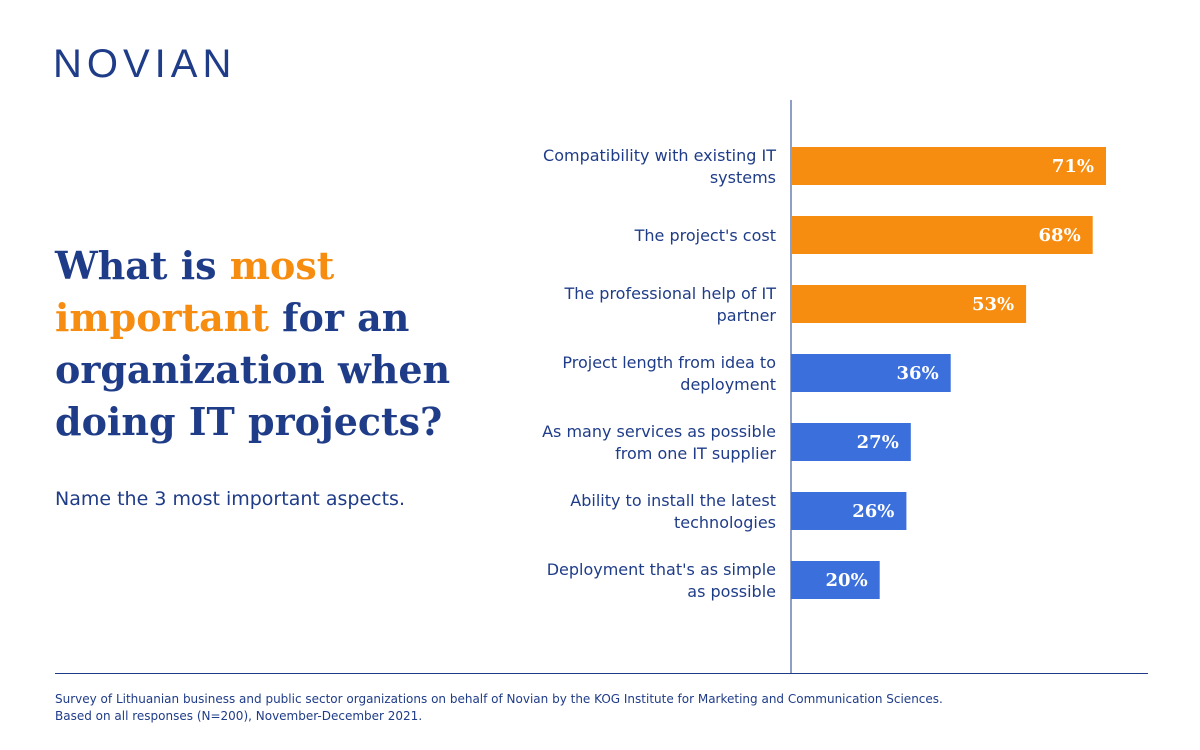 The image size is (1200, 750). I want to click on bar-value-label-6: 26%, so click(873, 511).